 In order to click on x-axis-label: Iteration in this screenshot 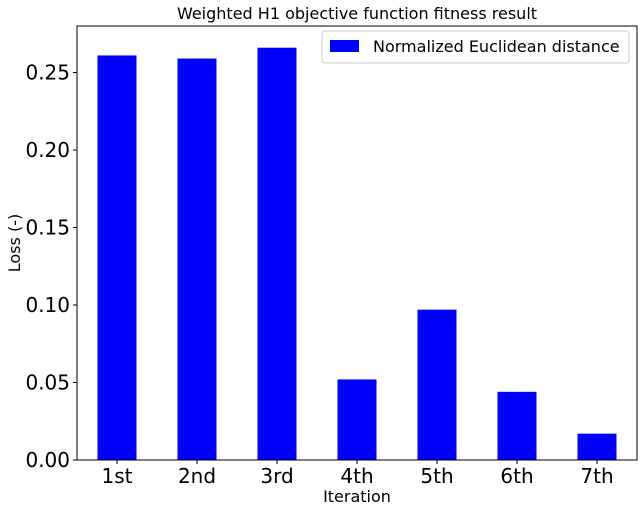, I will do `click(357, 496)`.